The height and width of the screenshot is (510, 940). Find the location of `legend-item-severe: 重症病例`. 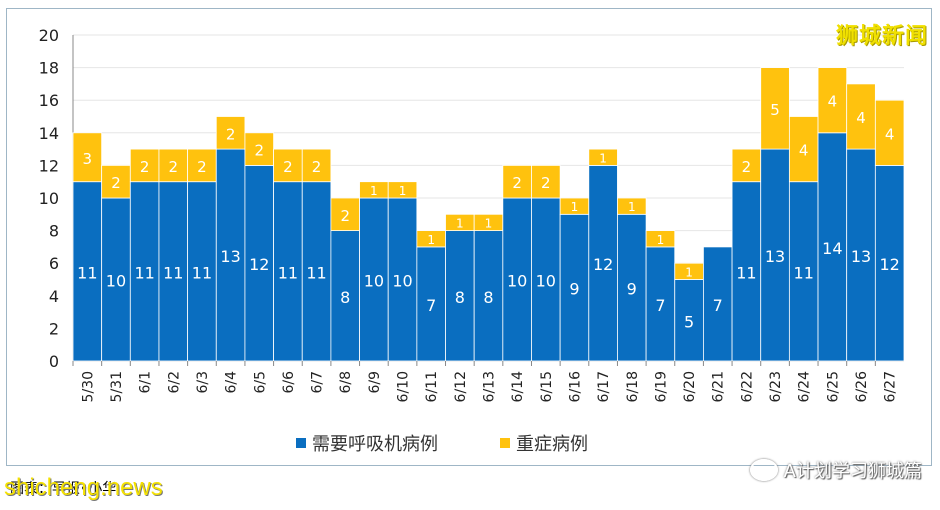

legend-item-severe: 重症病例 is located at coordinates (544, 443).